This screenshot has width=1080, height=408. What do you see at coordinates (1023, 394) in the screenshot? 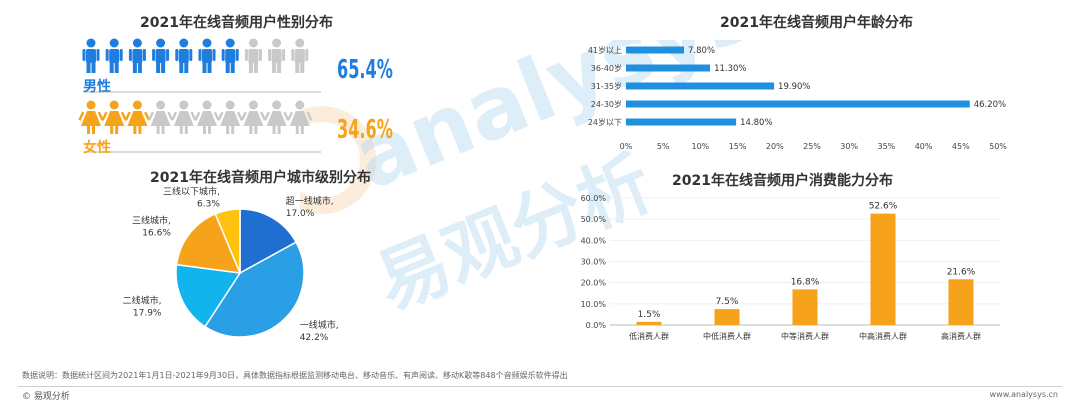
I see `website-url: www.analysys.cn` at bounding box center [1023, 394].